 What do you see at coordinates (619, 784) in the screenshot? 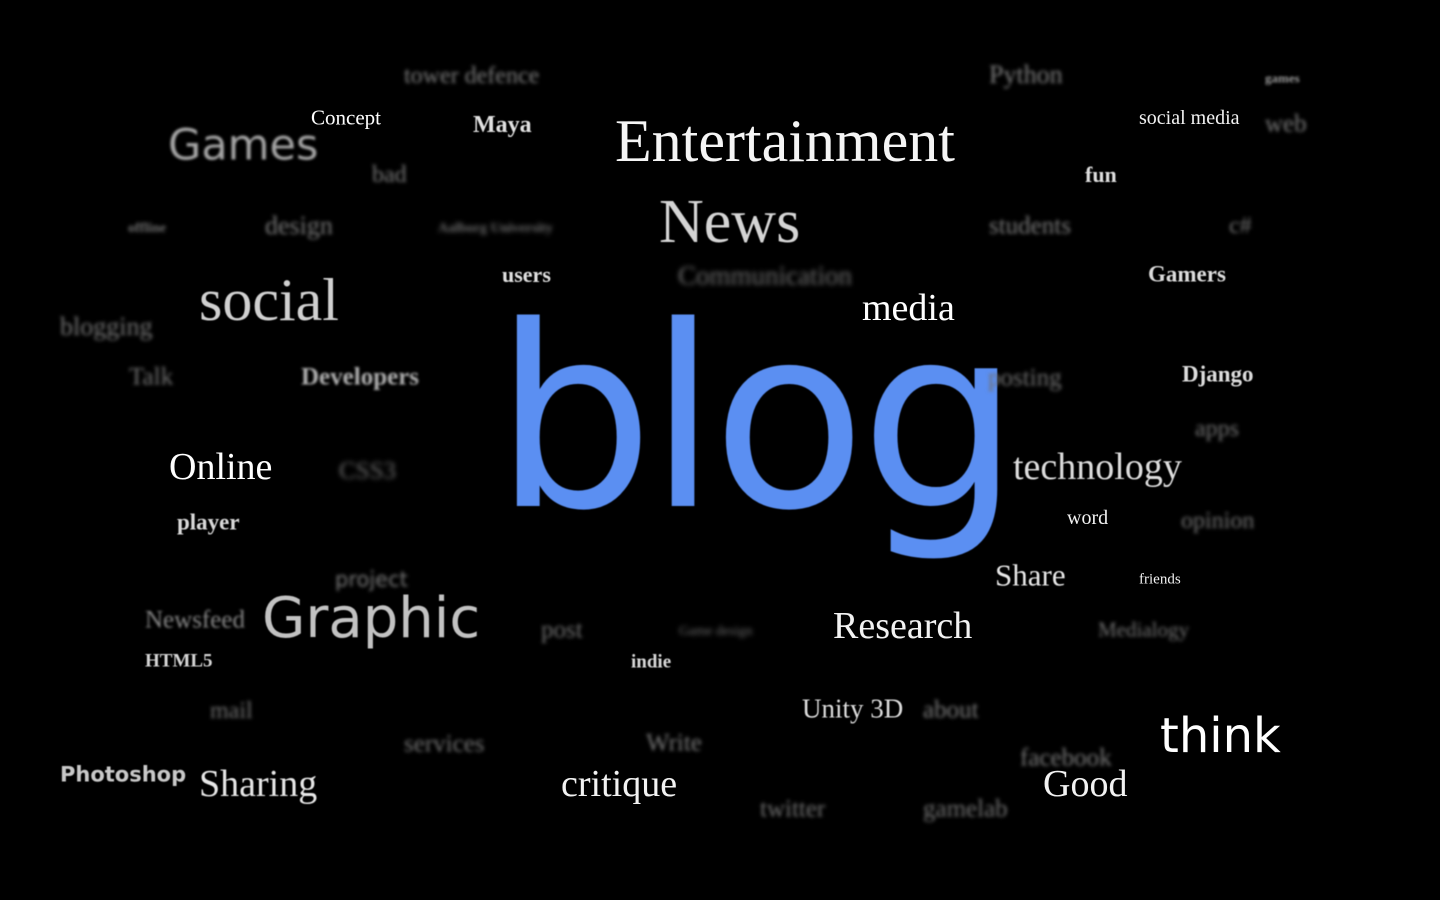
I see `word-critique: critique` at bounding box center [619, 784].